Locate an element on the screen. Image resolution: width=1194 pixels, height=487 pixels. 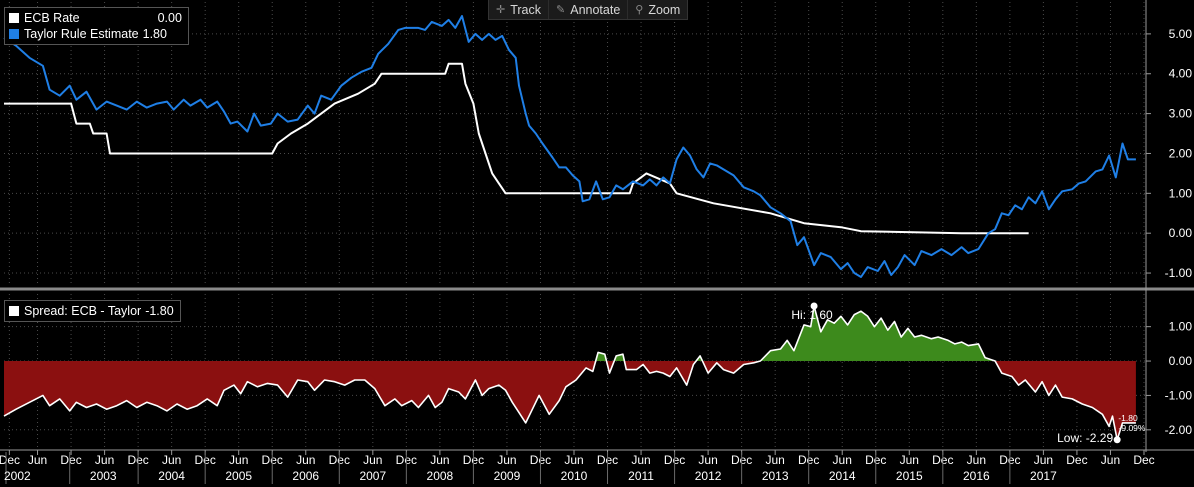
zoom-tool: ⚲ Zoom is located at coordinates (657, 9).